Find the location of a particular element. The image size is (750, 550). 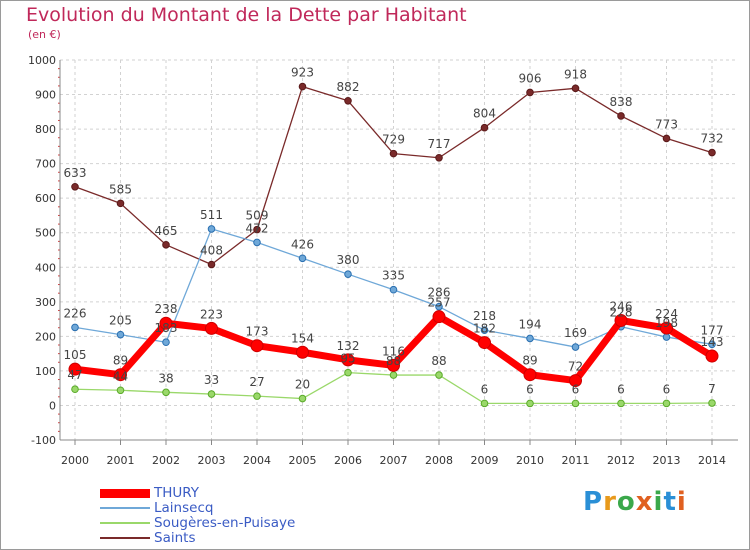

x-tick-label: 2005 is located at coordinates (303, 460).